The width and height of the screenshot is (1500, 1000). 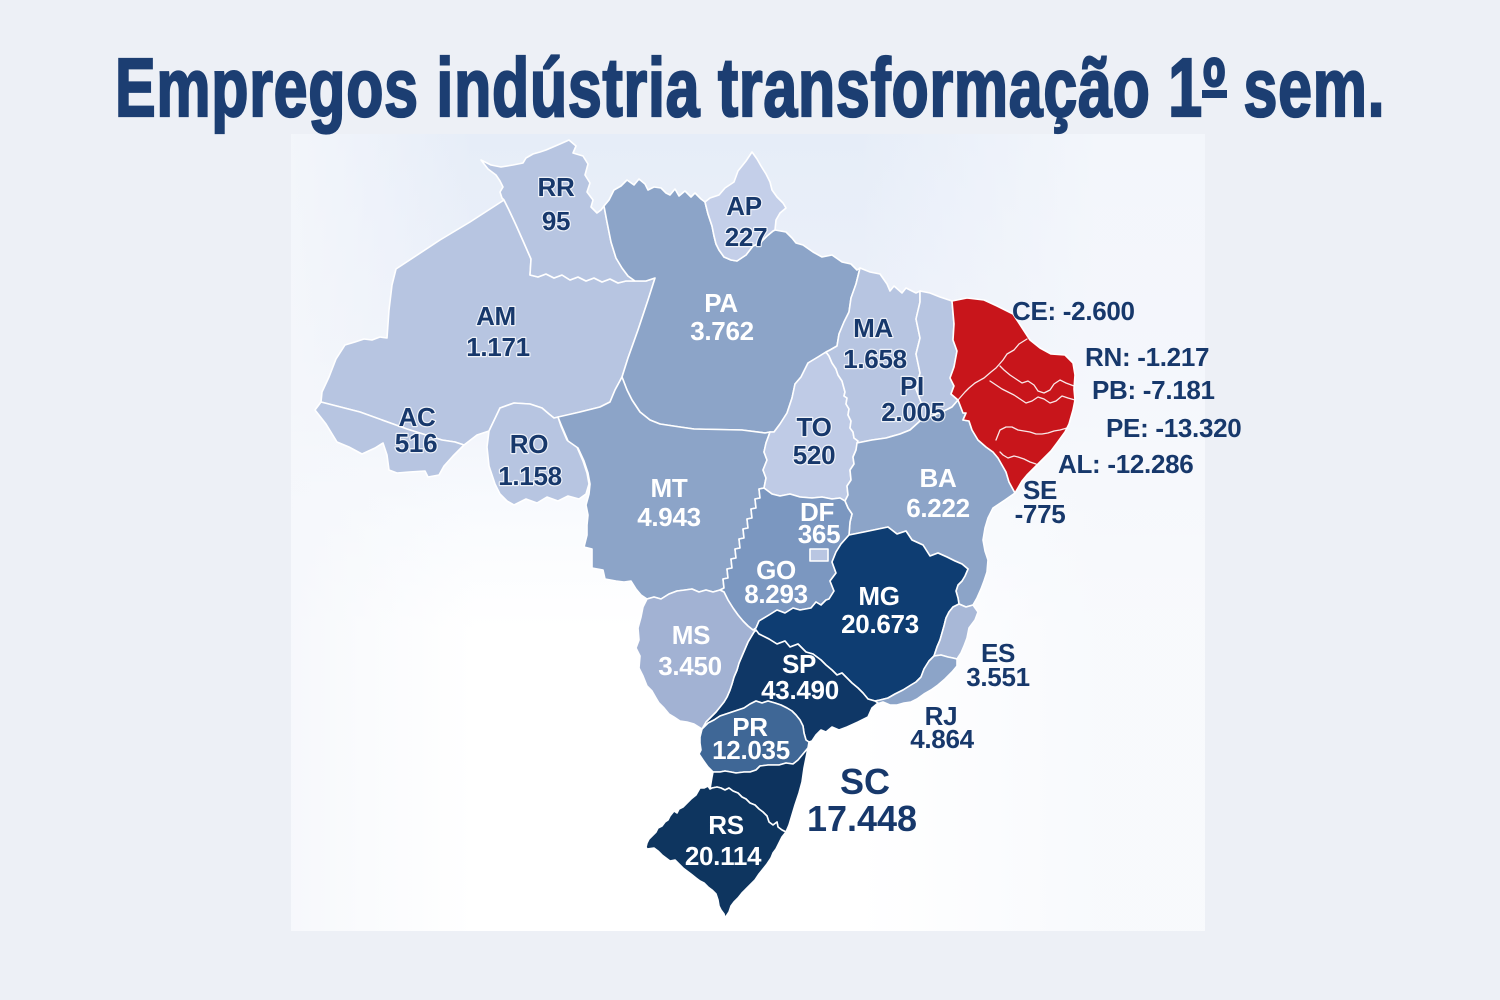 What do you see at coordinates (776, 570) in the screenshot?
I see `svg-text: GO` at bounding box center [776, 570].